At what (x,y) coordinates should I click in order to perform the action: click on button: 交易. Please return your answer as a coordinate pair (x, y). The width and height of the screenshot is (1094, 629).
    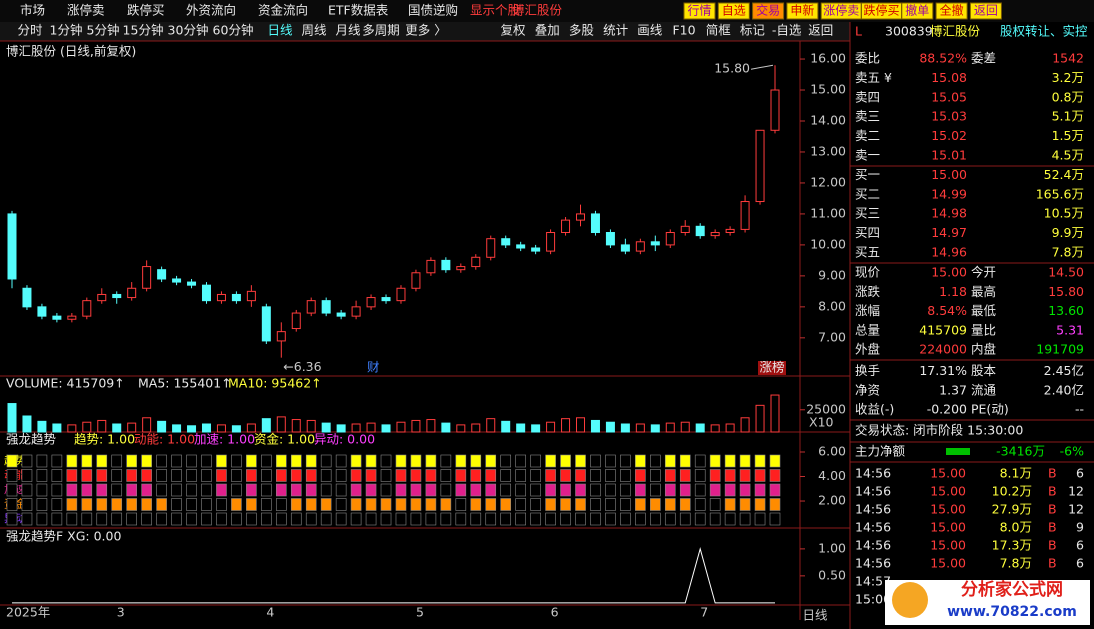
    Looking at the image, I should click on (768, 10).